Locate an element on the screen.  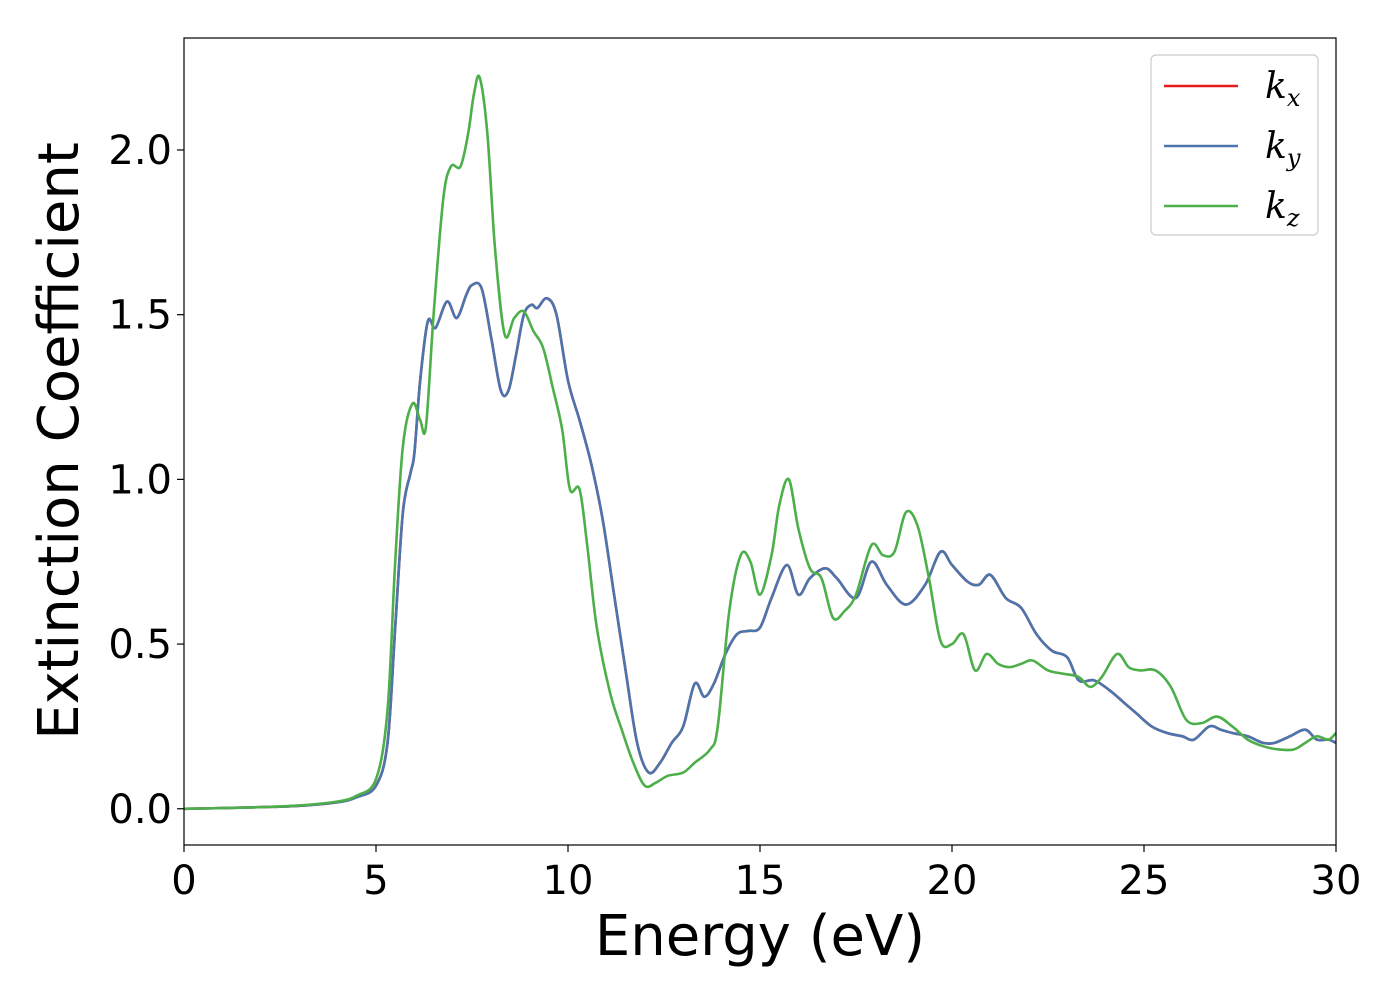
y-tick-label: 0.5 is located at coordinates (140, 645).